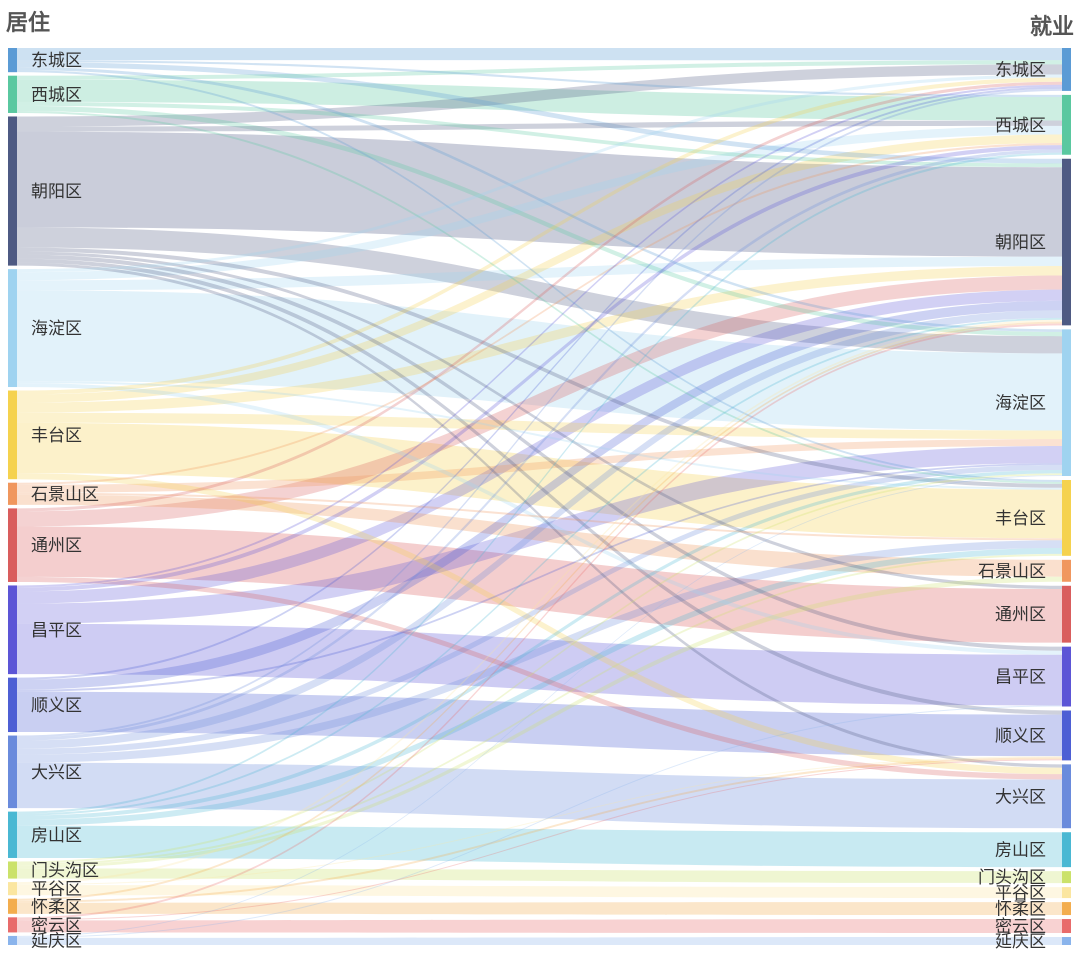  I want to click on left-node-label: 通州区, so click(56, 546).